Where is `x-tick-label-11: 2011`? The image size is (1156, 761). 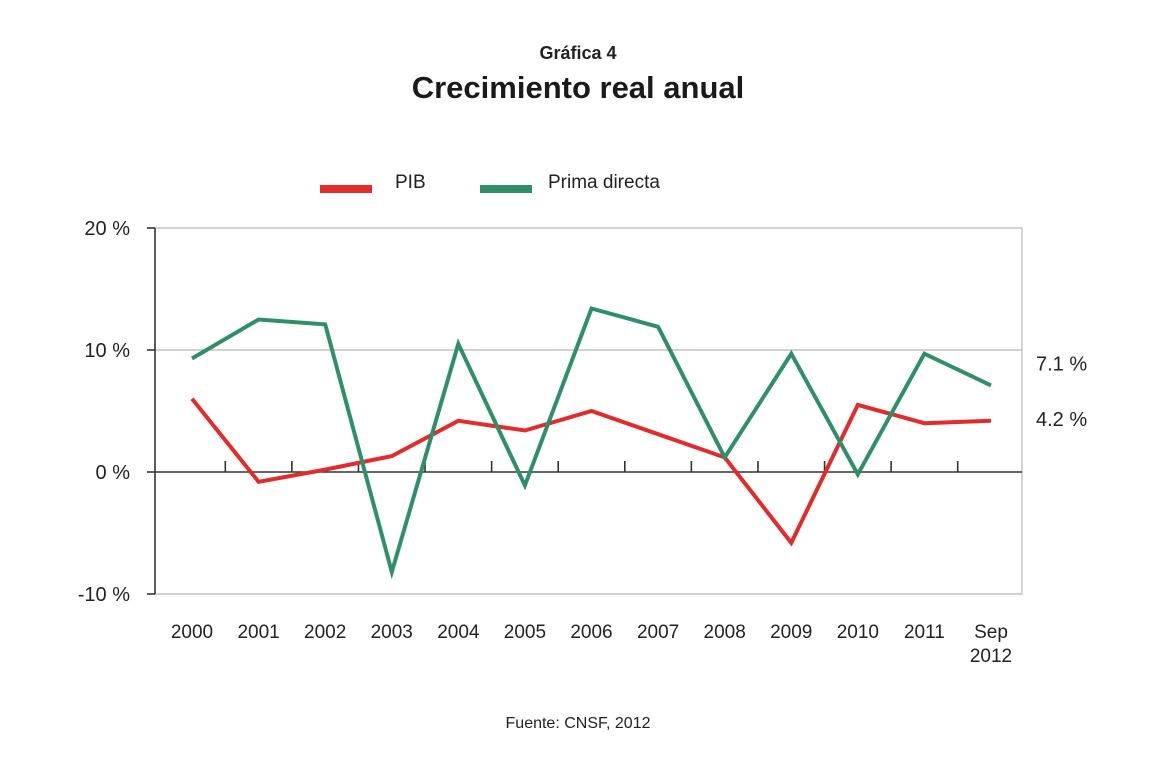
x-tick-label-11: 2011 is located at coordinates (924, 632).